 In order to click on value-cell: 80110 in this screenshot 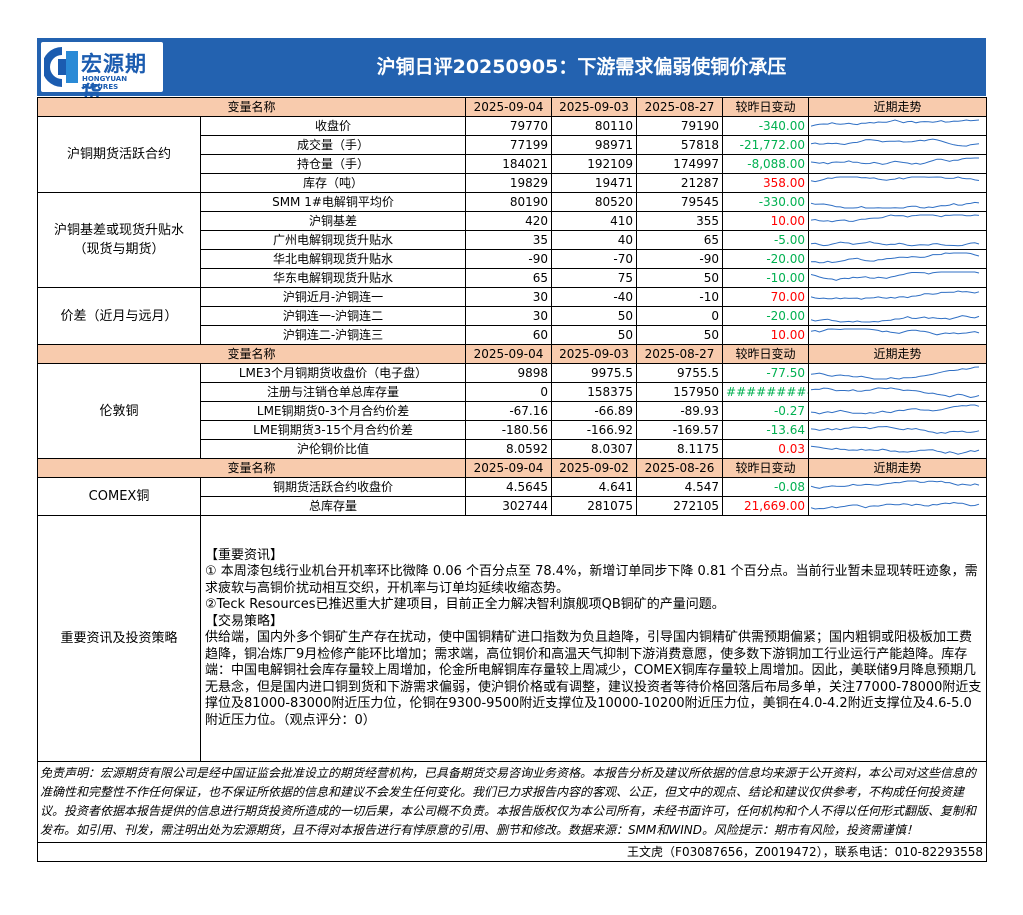, I will do `click(594, 126)`.